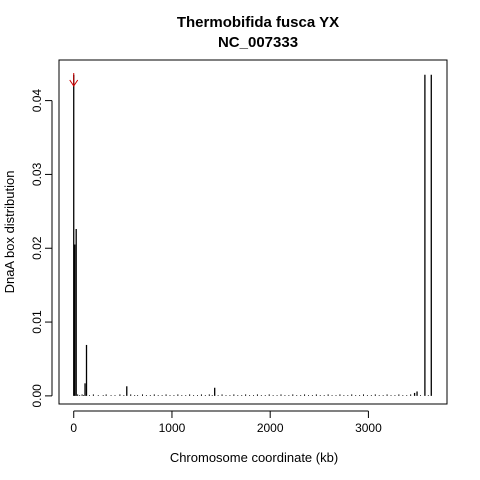  What do you see at coordinates (37, 101) in the screenshot?
I see `y-tick-label: 0.04` at bounding box center [37, 101].